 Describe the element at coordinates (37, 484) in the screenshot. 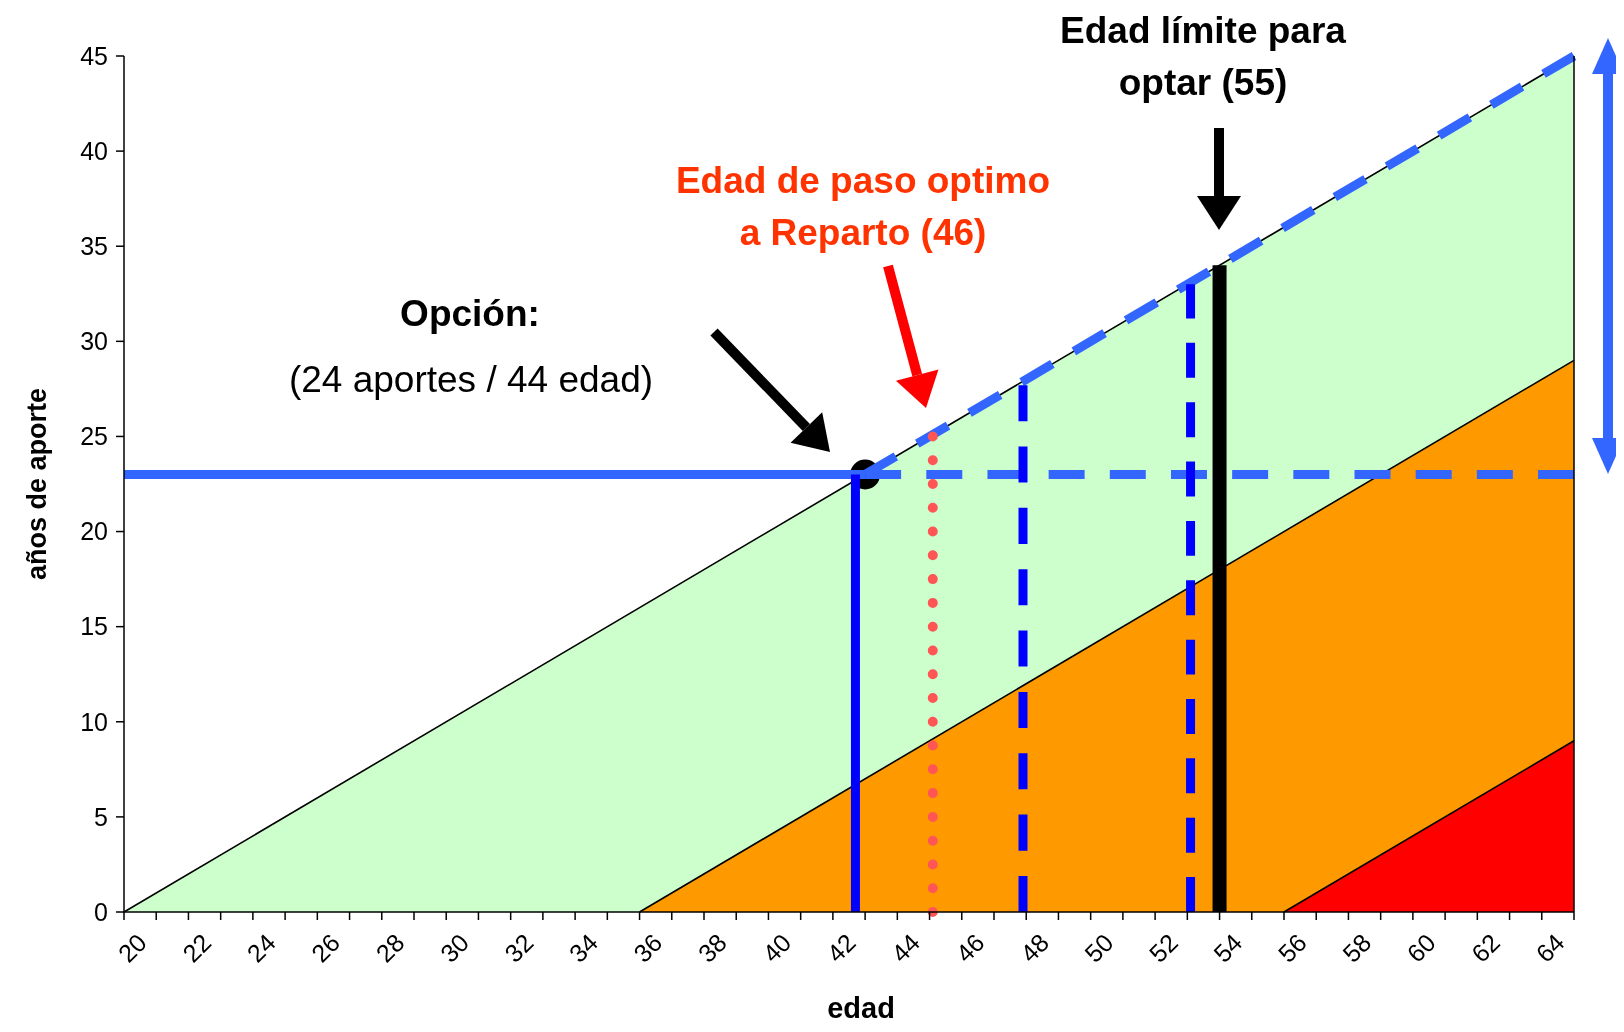

I see `y-axis-title: años de aporte` at that location.